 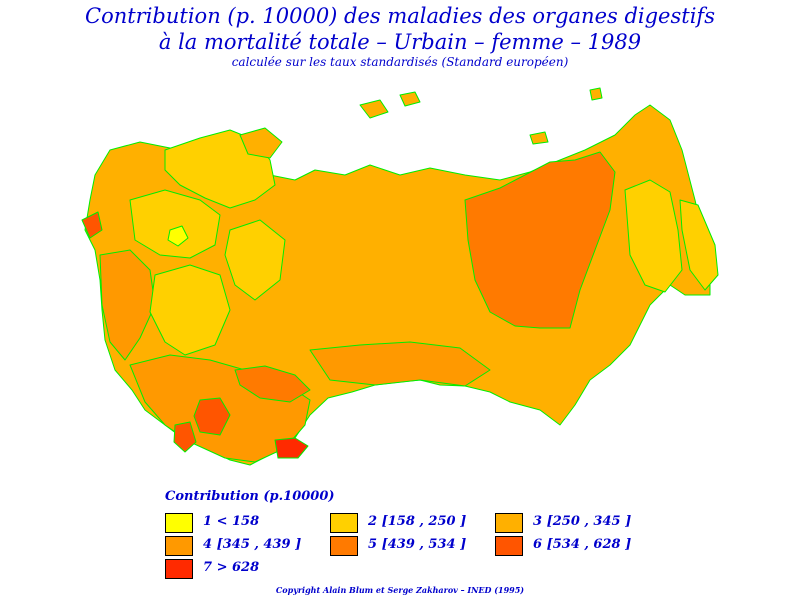 I want to click on map-region-west, so click(x=127, y=305).